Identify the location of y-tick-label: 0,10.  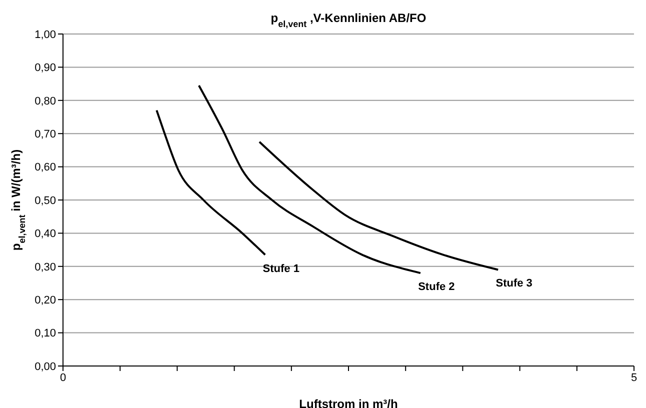
(45, 334).